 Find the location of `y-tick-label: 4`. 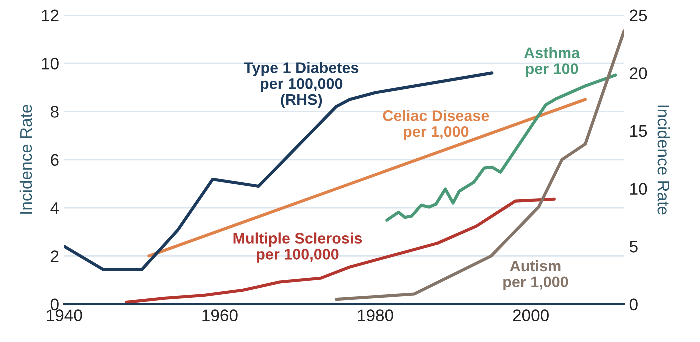

y-tick-label: 4 is located at coordinates (55, 208).